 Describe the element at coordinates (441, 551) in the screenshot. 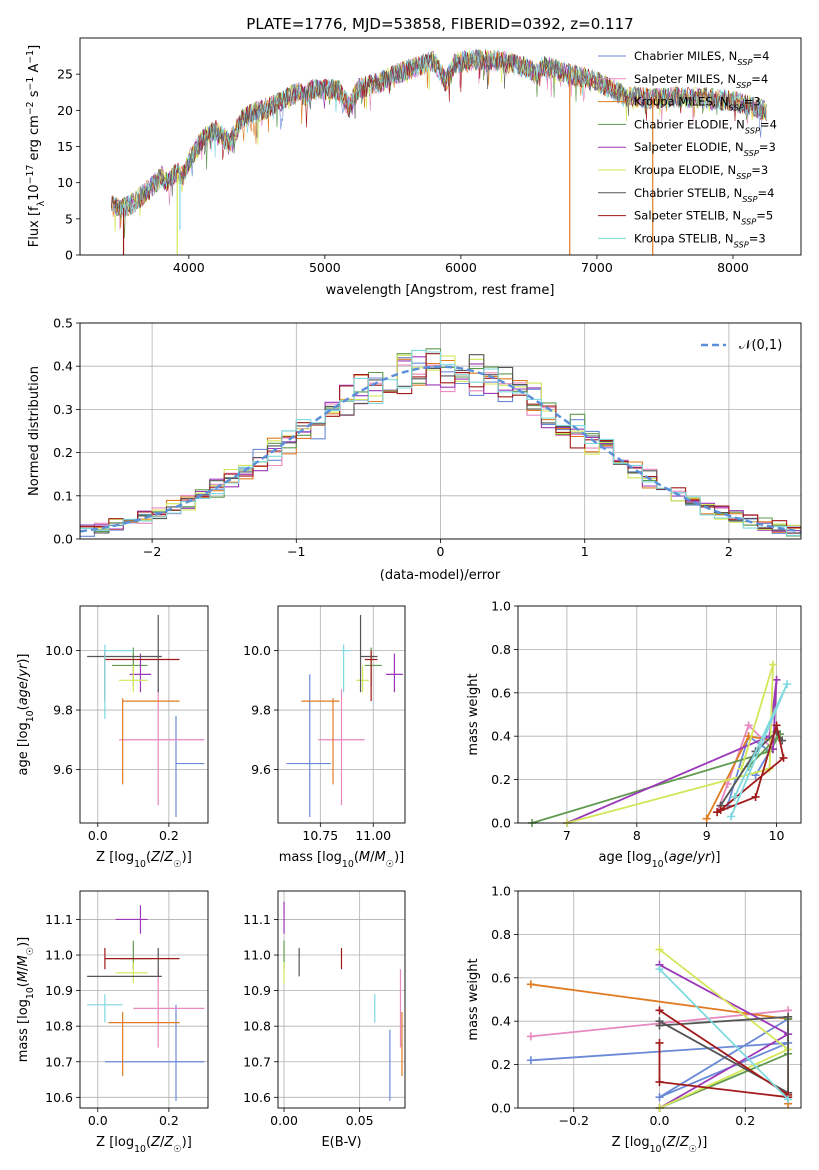

I see `x-tick-label: 0` at that location.